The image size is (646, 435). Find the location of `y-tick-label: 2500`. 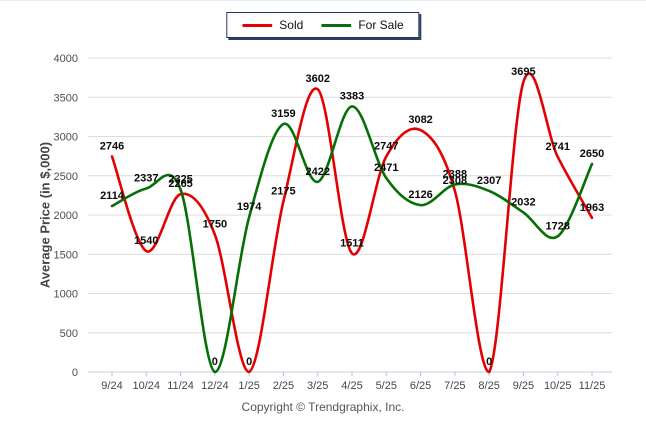

y-tick-label: 2500 is located at coordinates (66, 177).